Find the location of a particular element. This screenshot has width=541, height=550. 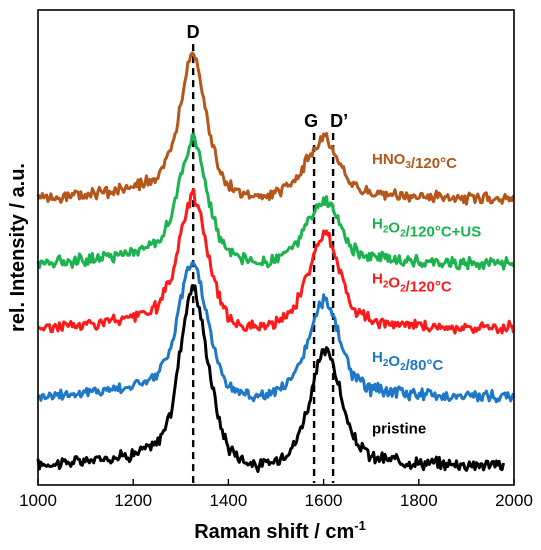

series-label-1: H2O2/80°C is located at coordinates (407, 361).